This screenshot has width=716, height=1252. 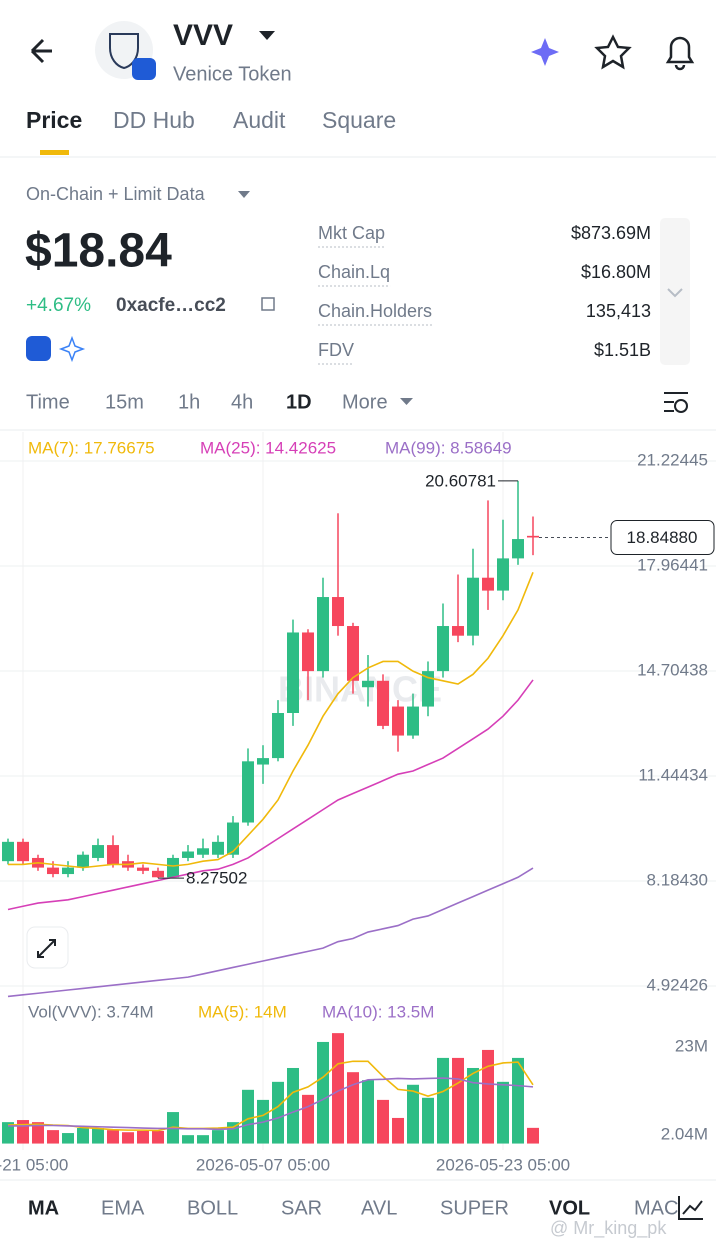 What do you see at coordinates (680, 53) in the screenshot?
I see `bell-icon` at bounding box center [680, 53].